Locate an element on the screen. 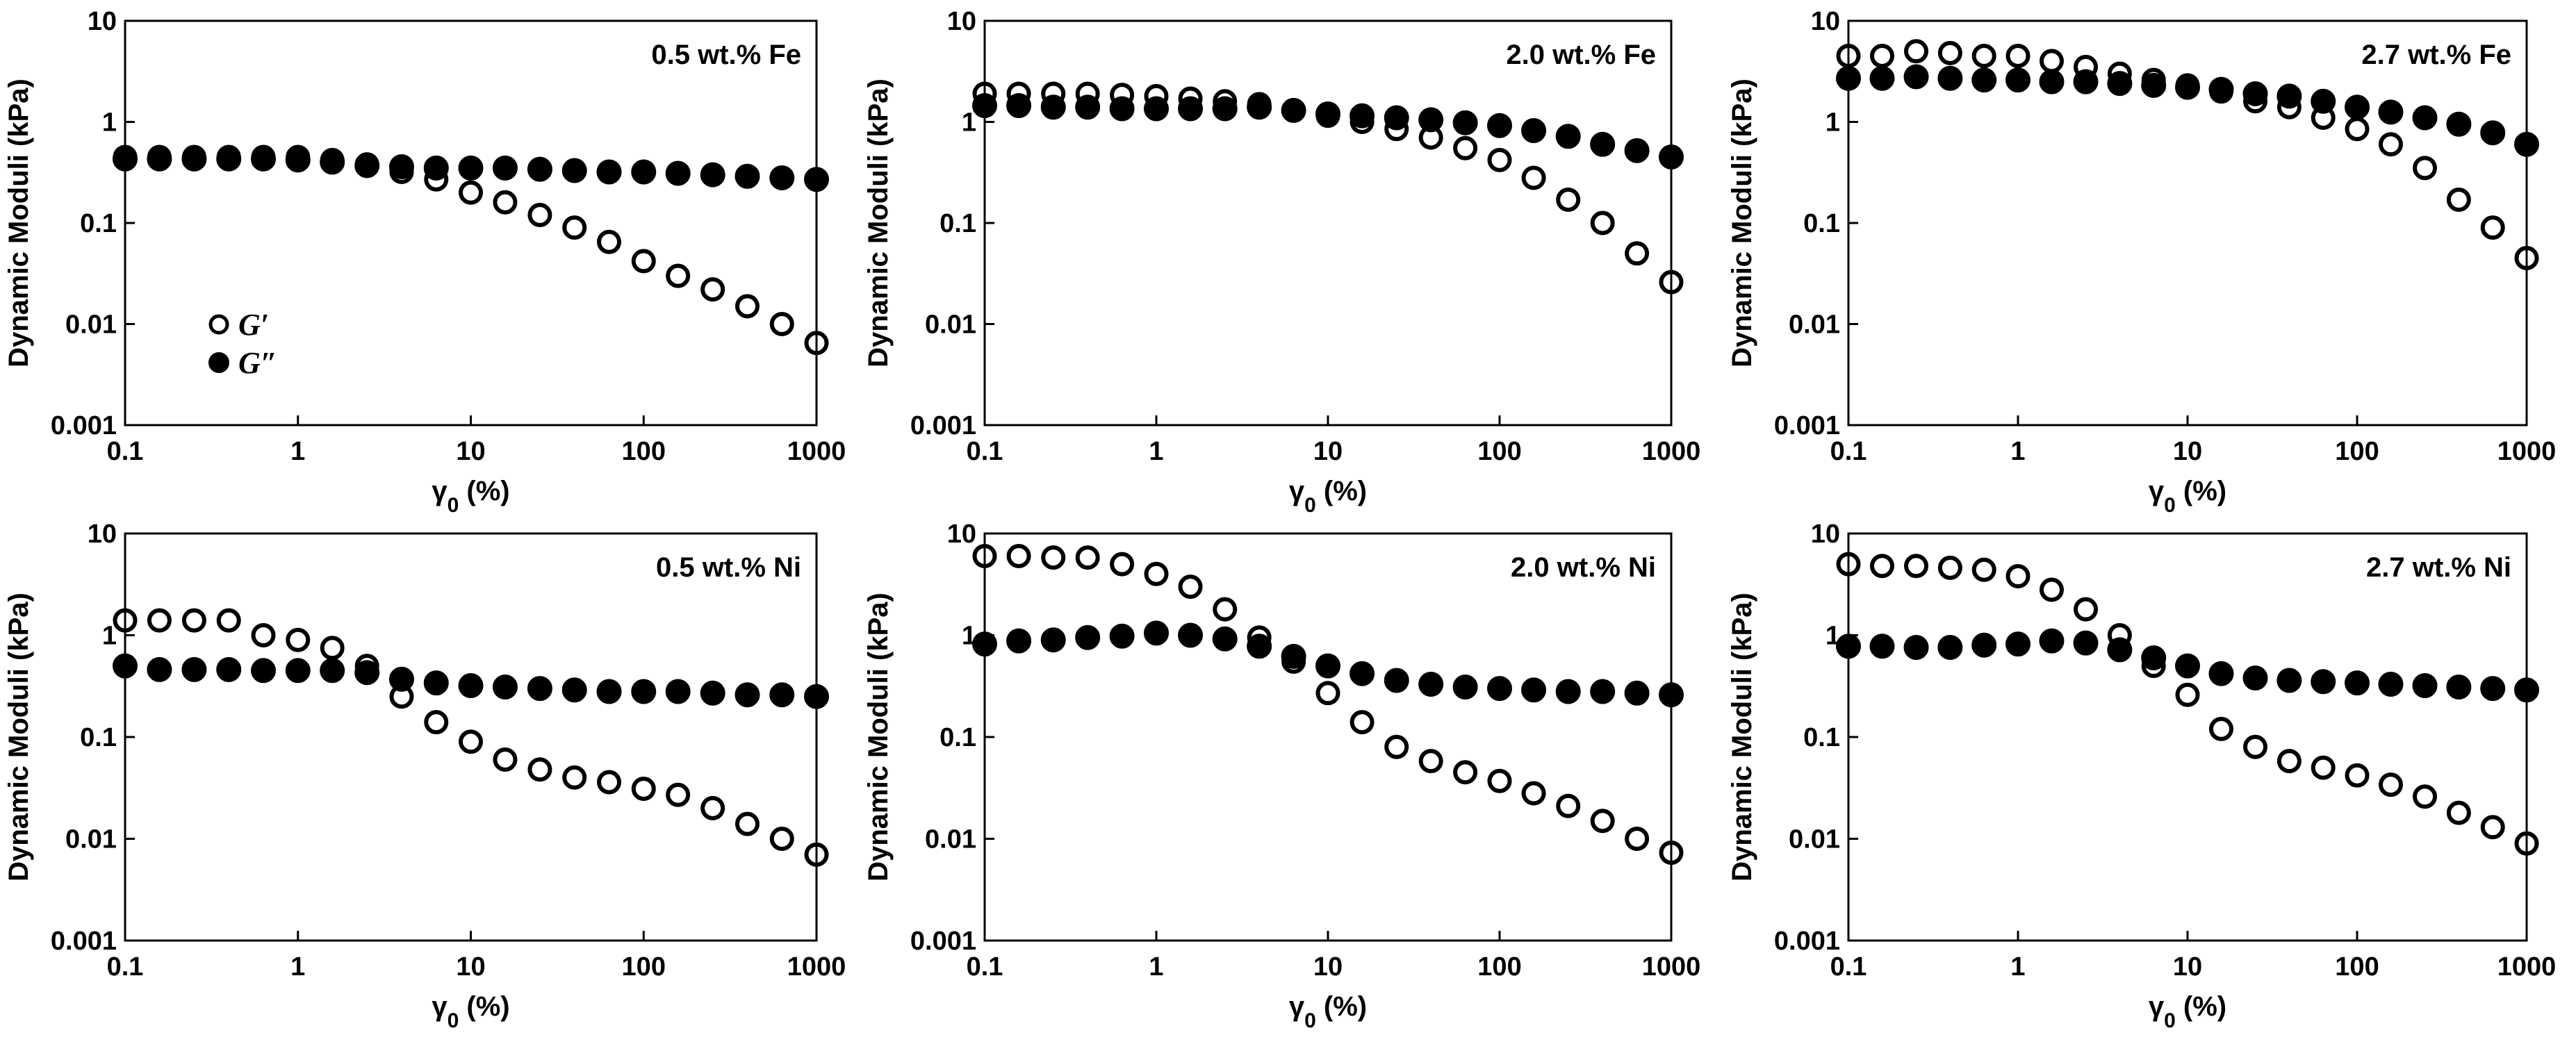 This screenshot has width=2576, height=1051. y-tick-label: 0.001 is located at coordinates (1807, 426).